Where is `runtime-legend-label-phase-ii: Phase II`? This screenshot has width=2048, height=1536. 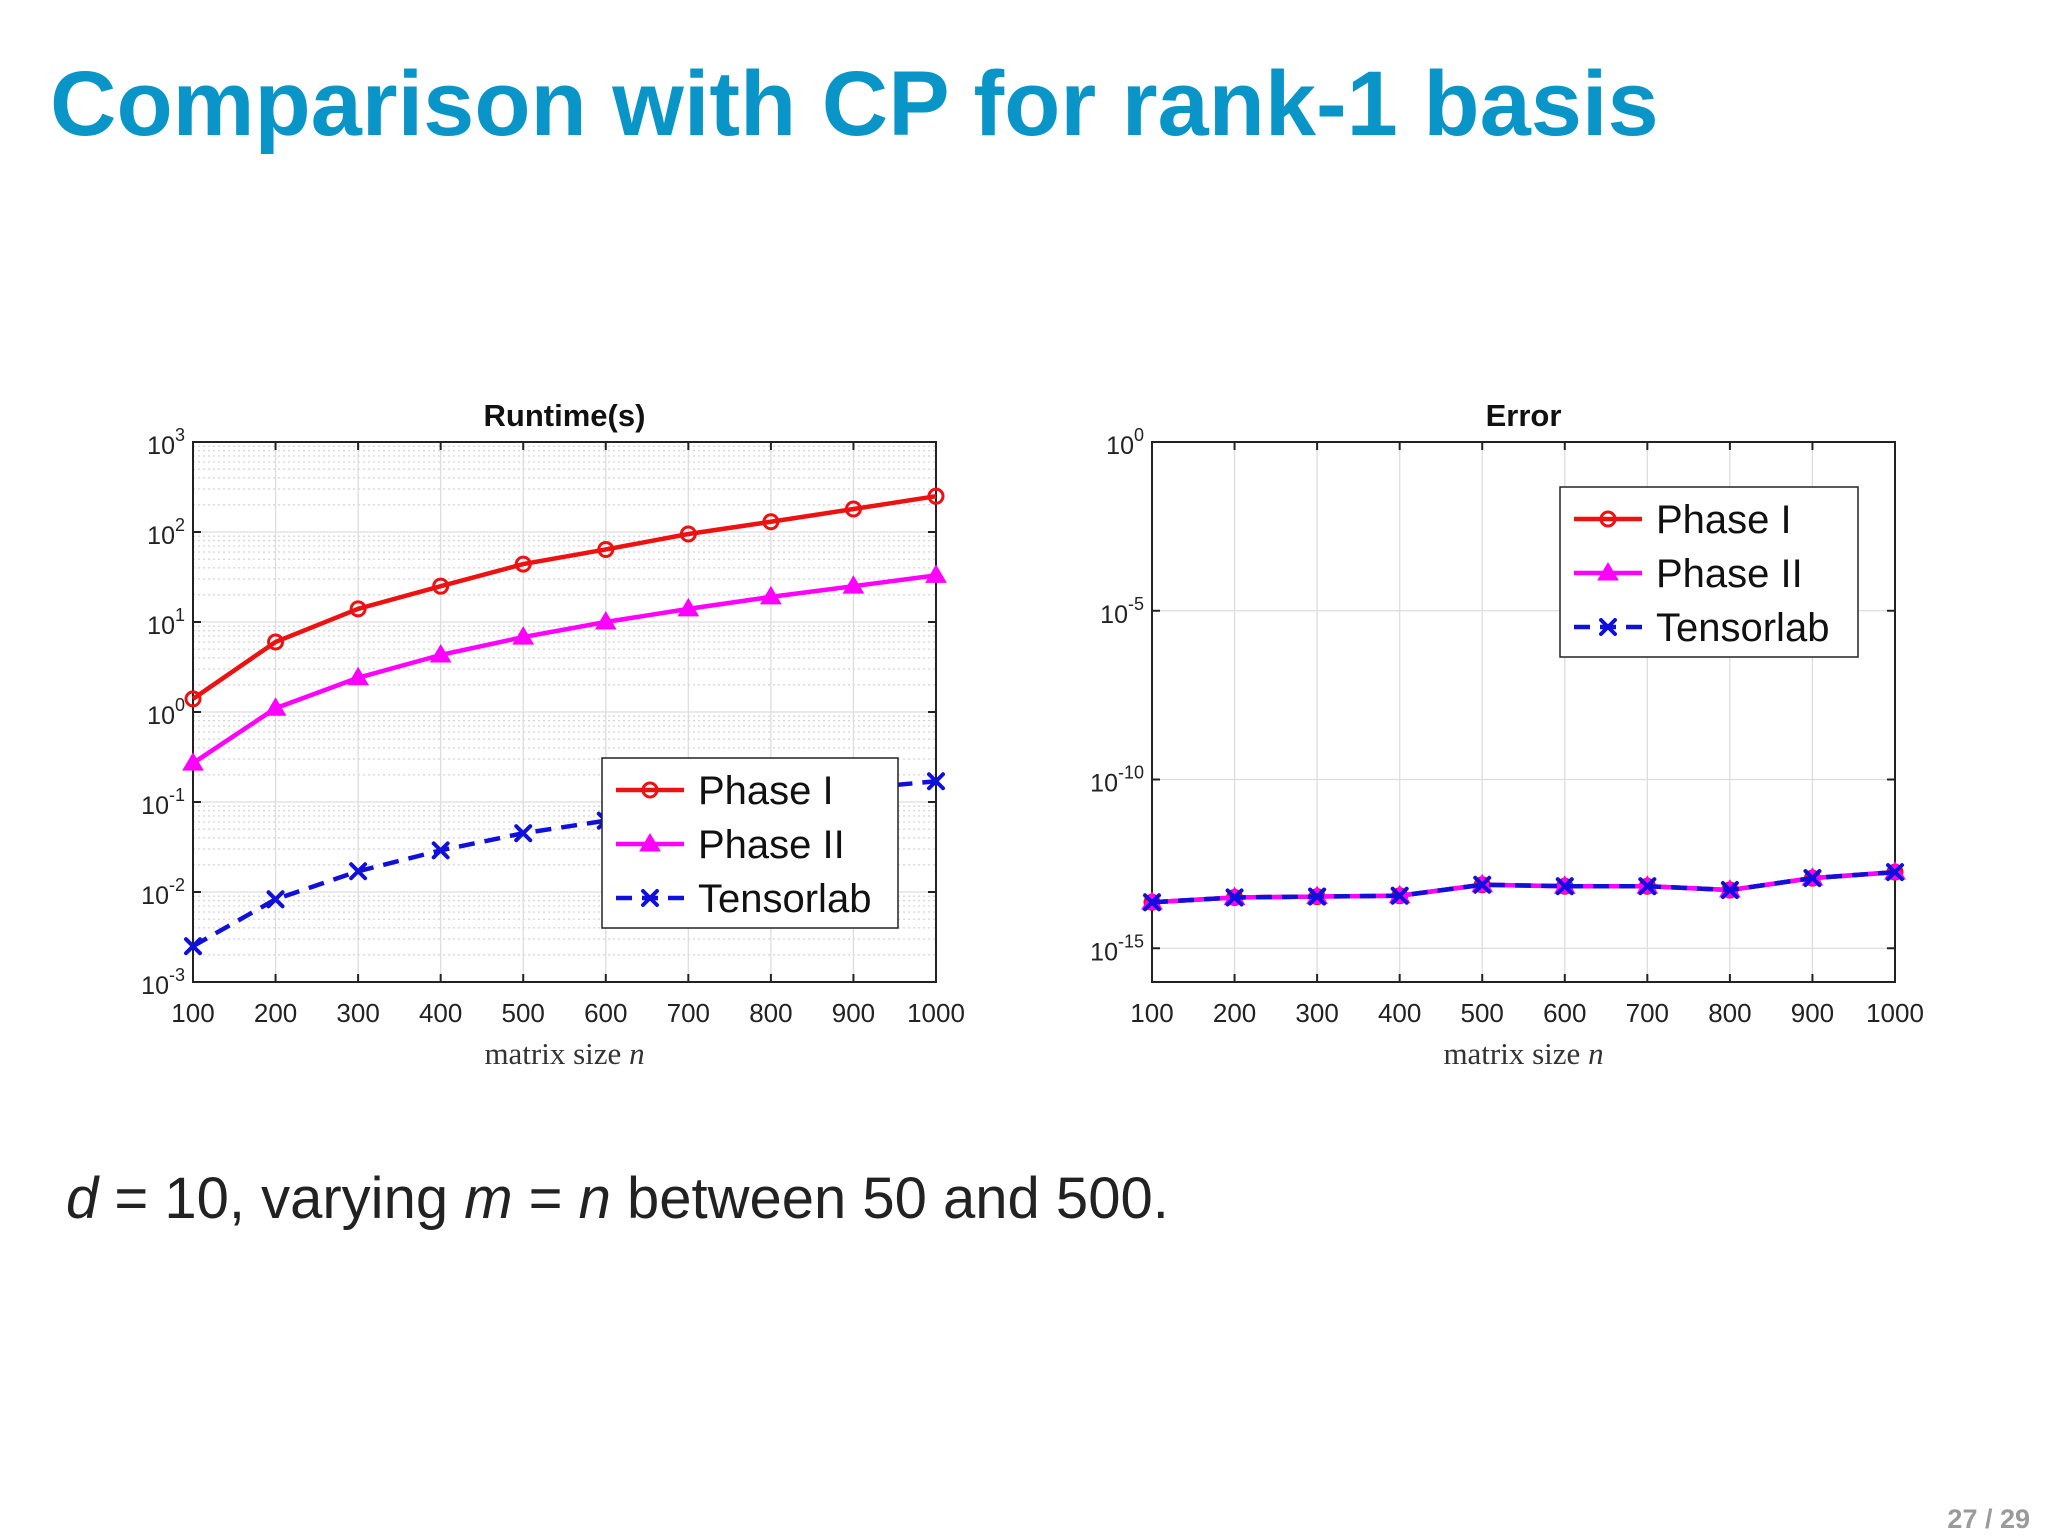
runtime-legend-label-phase-ii: Phase II is located at coordinates (771, 845).